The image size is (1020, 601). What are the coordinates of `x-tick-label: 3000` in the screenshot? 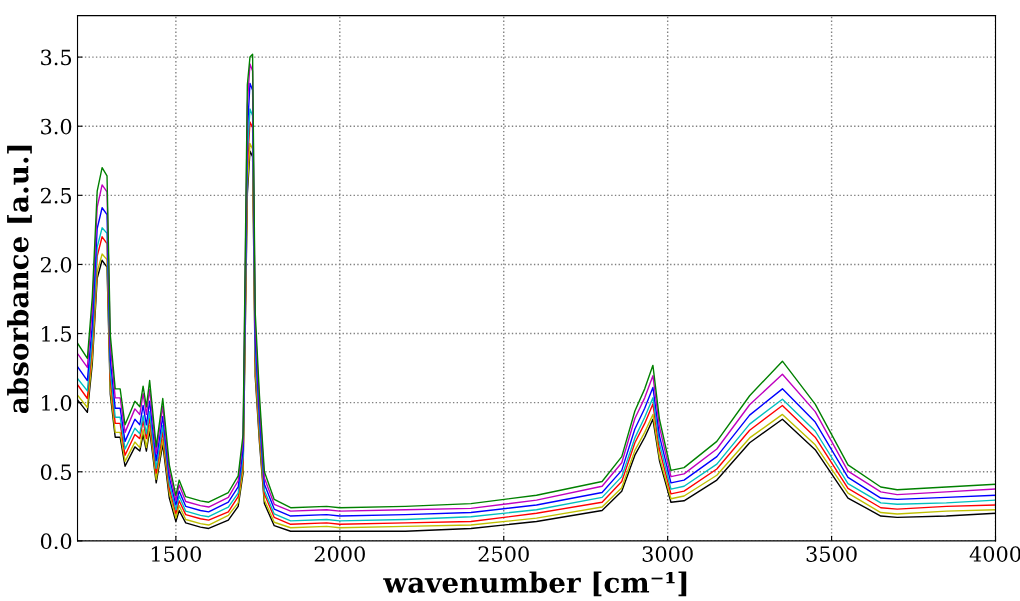 It's located at (667, 554).